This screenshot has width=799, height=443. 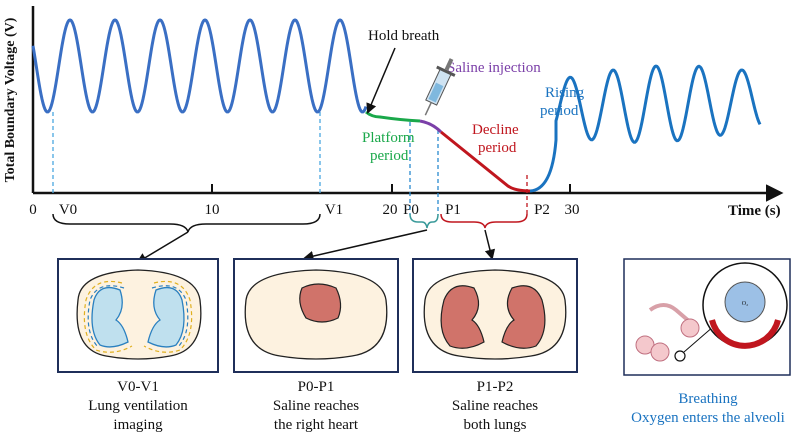 What do you see at coordinates (495, 387) in the screenshot?
I see `caption: P1-P2` at bounding box center [495, 387].